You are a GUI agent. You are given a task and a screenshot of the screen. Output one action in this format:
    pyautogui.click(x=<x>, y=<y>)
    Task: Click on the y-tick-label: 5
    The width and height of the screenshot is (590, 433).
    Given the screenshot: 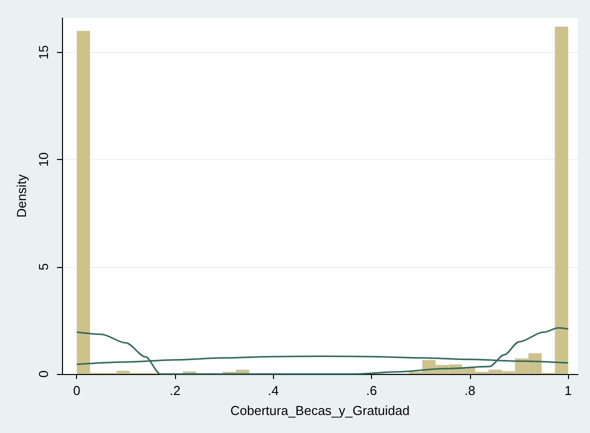 What is the action you would take?
    pyautogui.click(x=43, y=266)
    